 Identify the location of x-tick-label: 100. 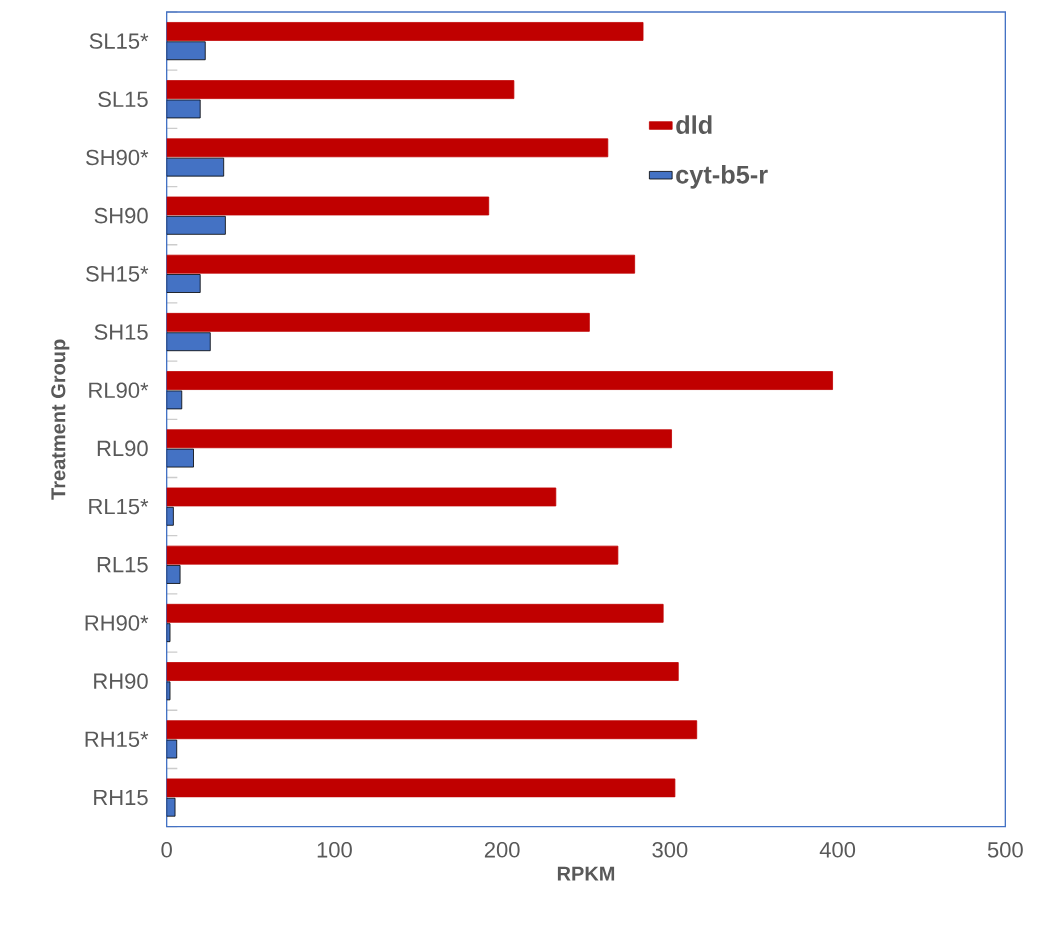
(334, 850).